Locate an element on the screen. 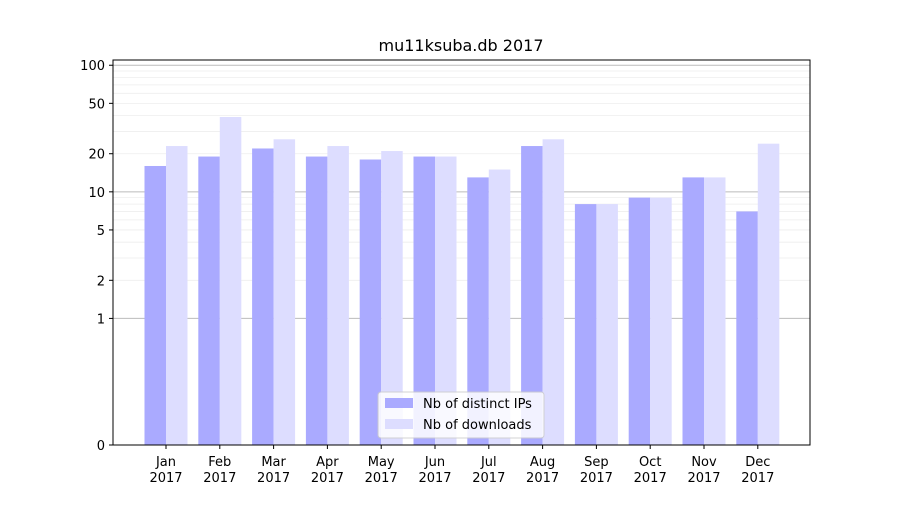 The width and height of the screenshot is (900, 505). legend-label: Nb of downloads is located at coordinates (477, 425).